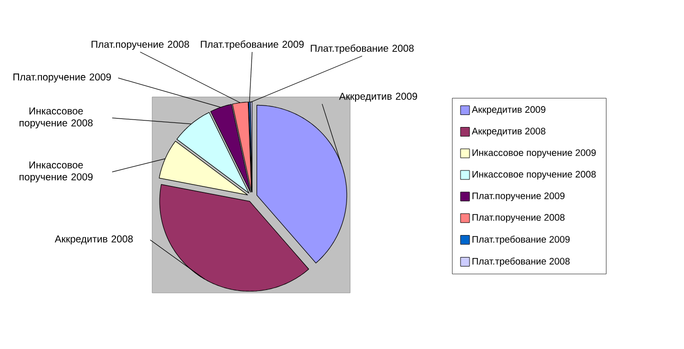  What do you see at coordinates (534, 175) in the screenshot?
I see `legend-label: Инкассовое поручение 2008` at bounding box center [534, 175].